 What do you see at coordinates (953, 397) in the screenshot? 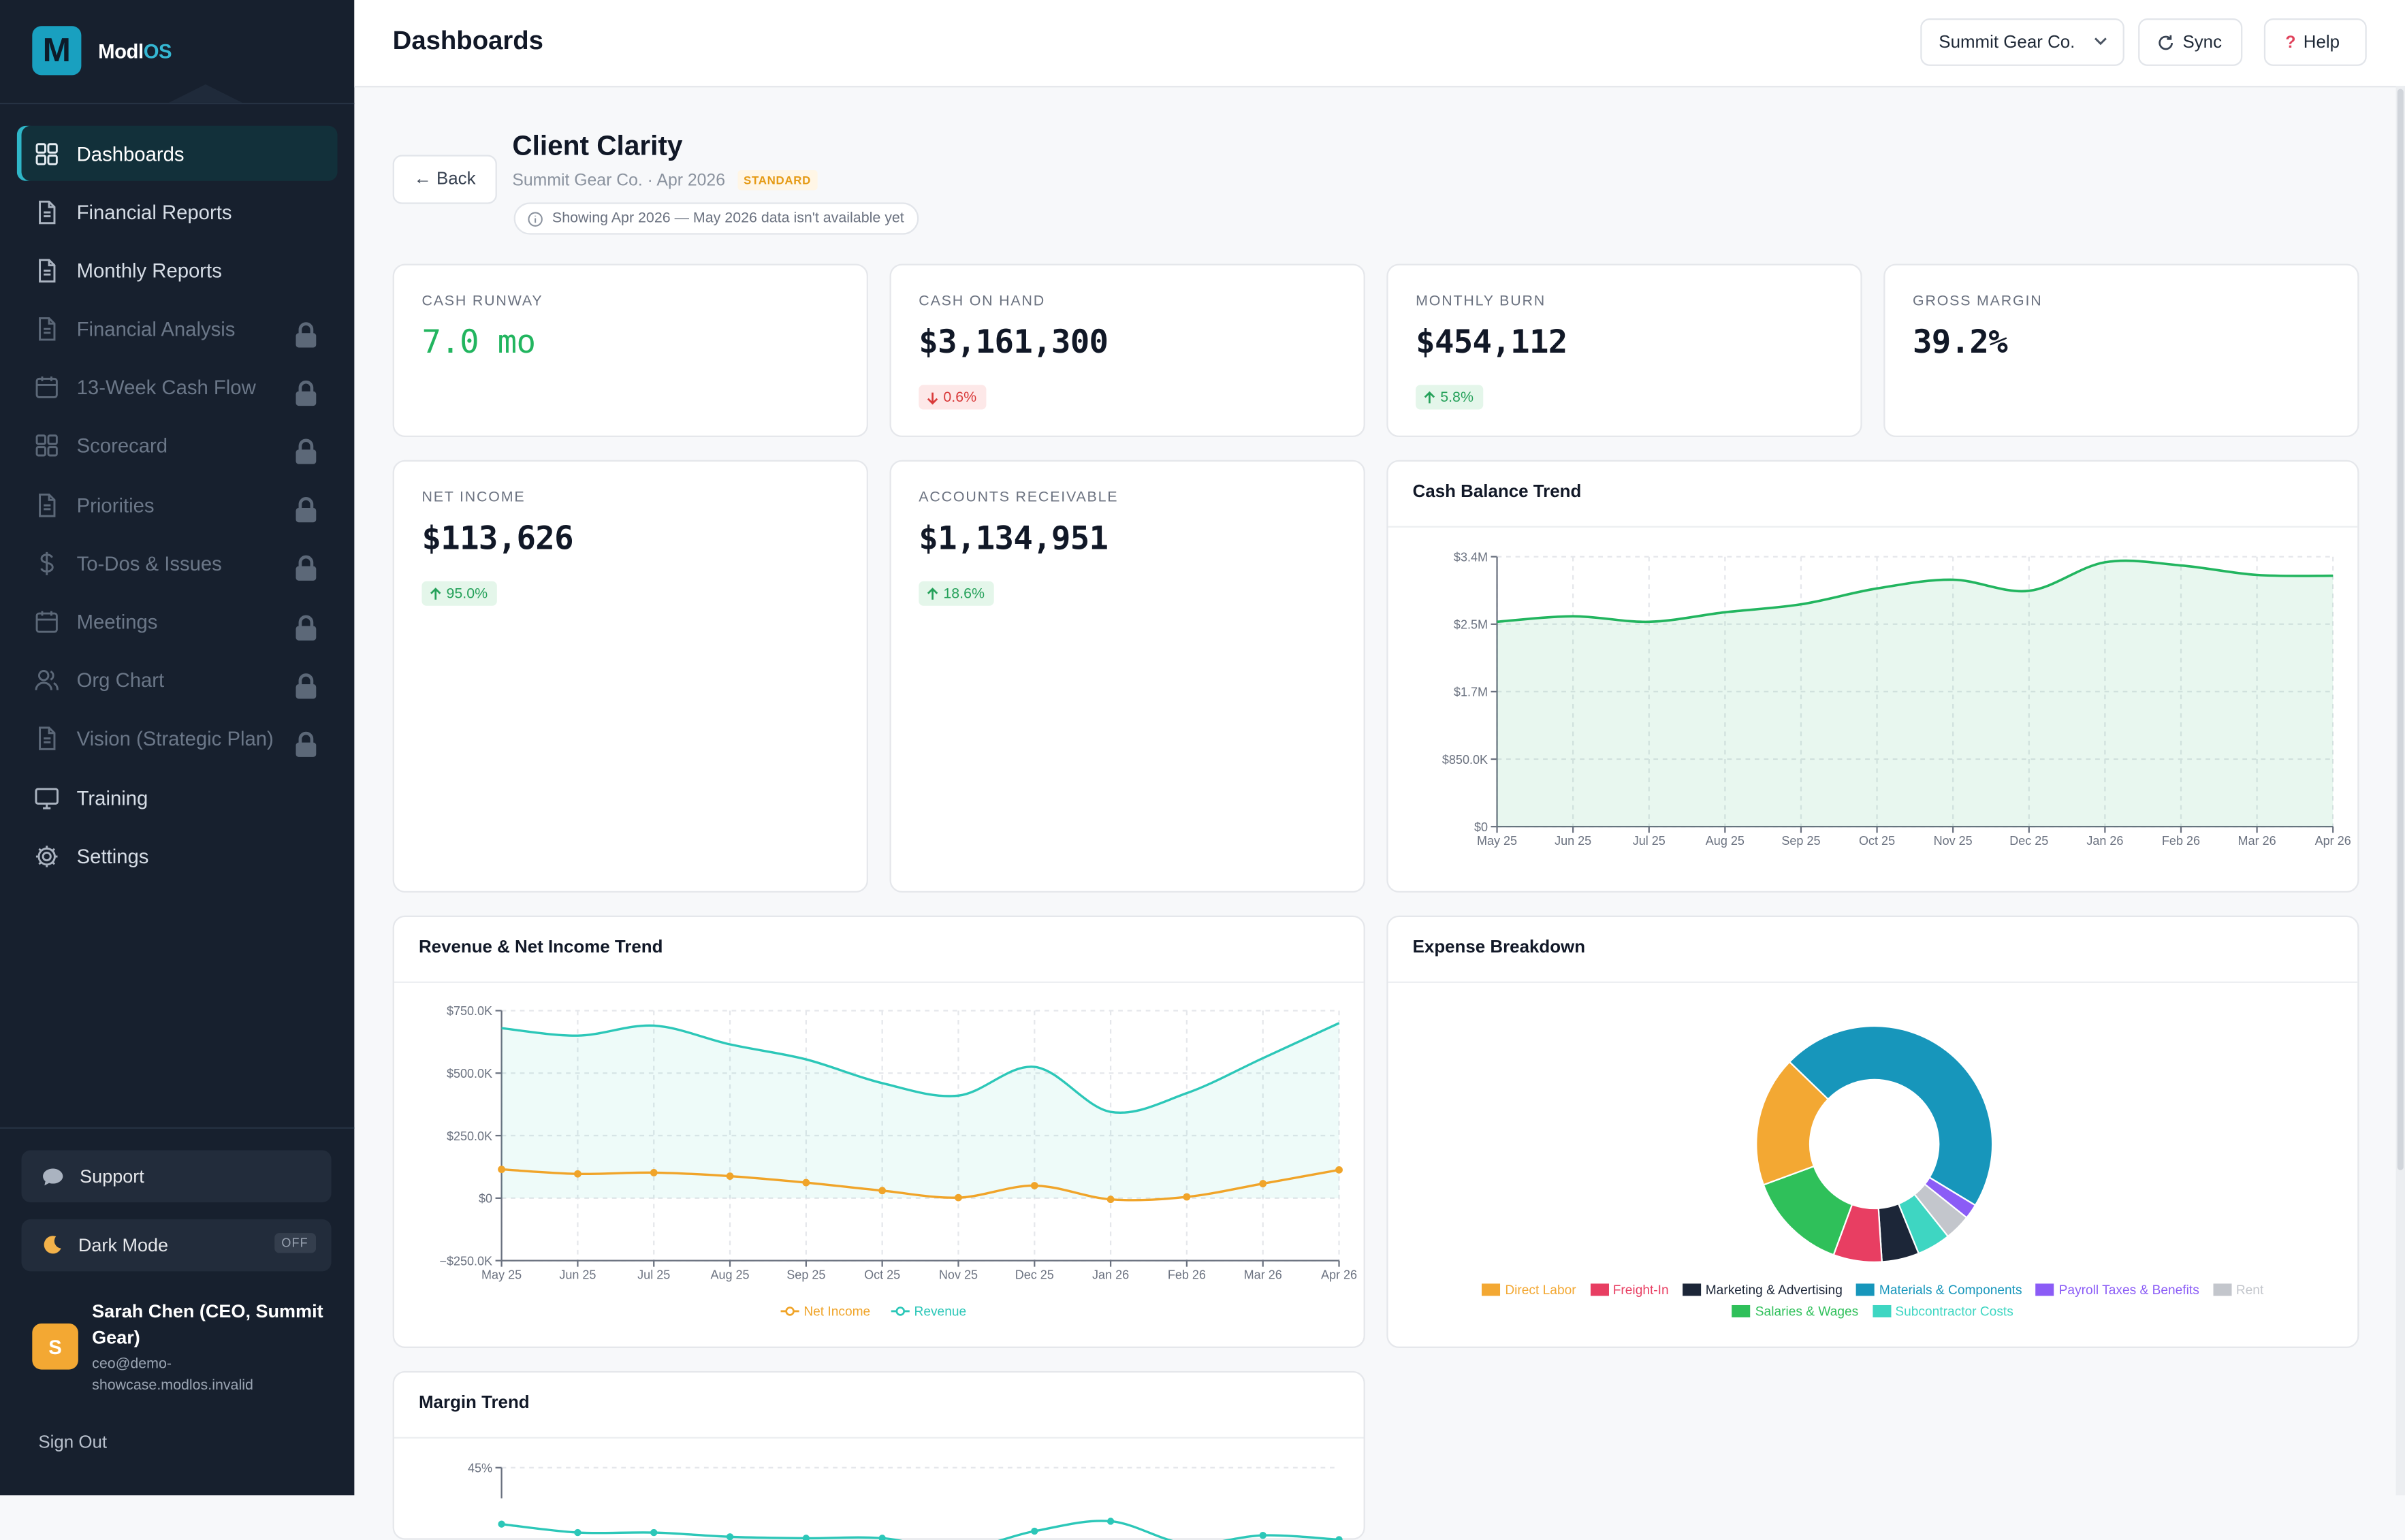
I see `change-badge: 0.6%` at bounding box center [953, 397].